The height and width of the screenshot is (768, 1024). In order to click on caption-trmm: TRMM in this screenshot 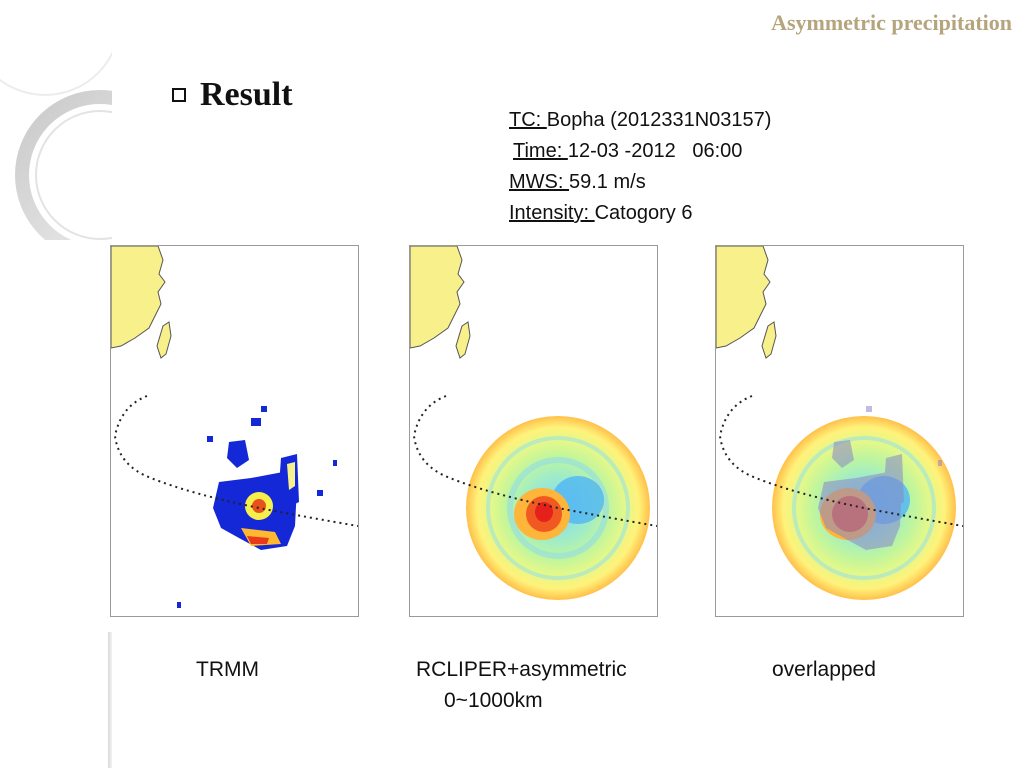, I will do `click(227, 669)`.